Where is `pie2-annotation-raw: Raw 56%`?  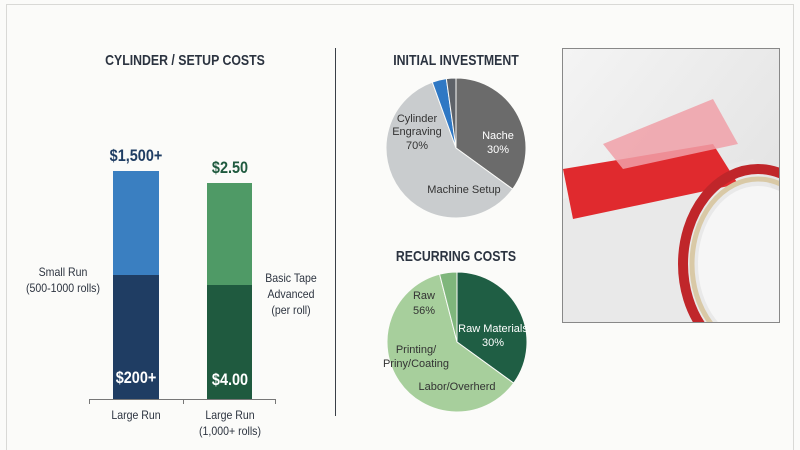
pie2-annotation-raw: Raw 56% is located at coordinates (424, 303).